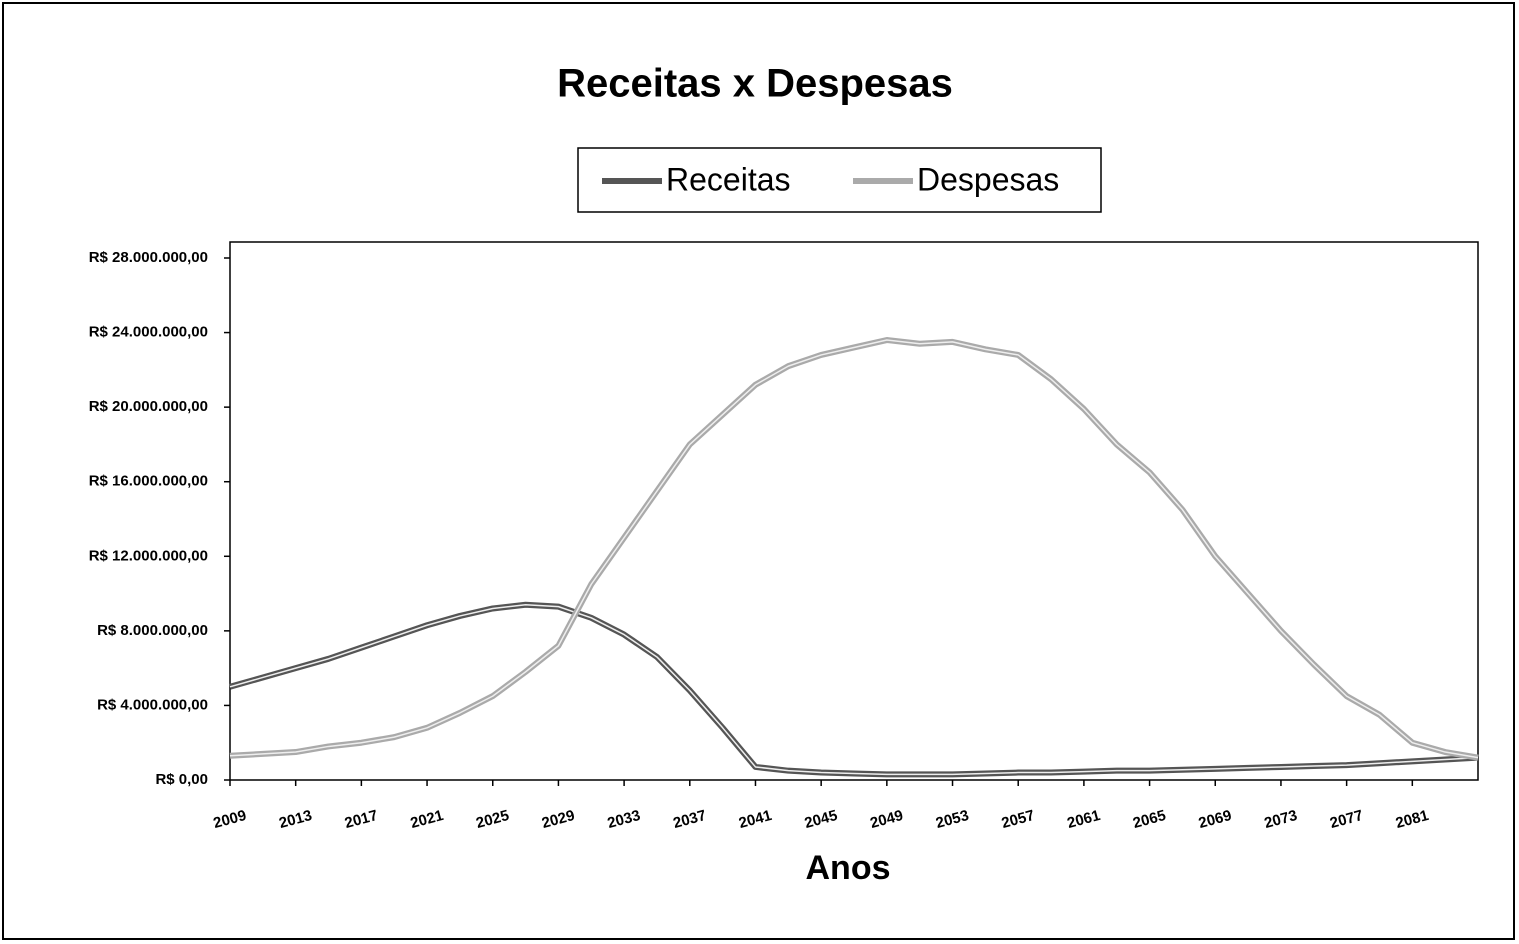 The width and height of the screenshot is (1519, 944). Describe the element at coordinates (728, 179) in the screenshot. I see `legend-label: Receitas` at that location.